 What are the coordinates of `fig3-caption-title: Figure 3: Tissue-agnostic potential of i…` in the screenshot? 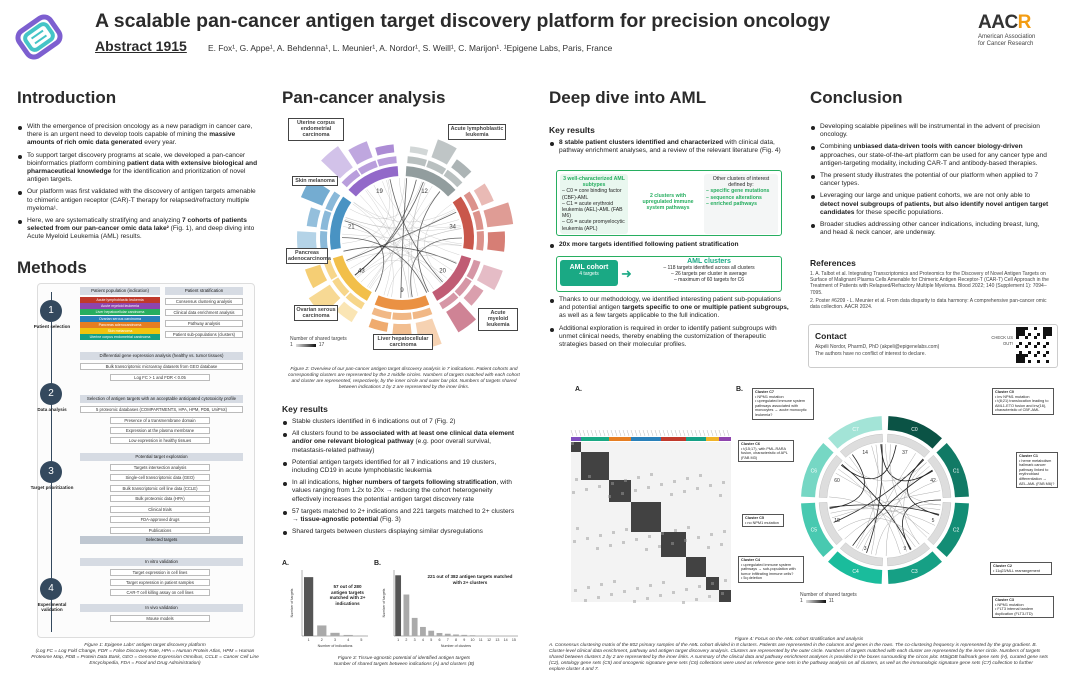 It's located at (404, 658).